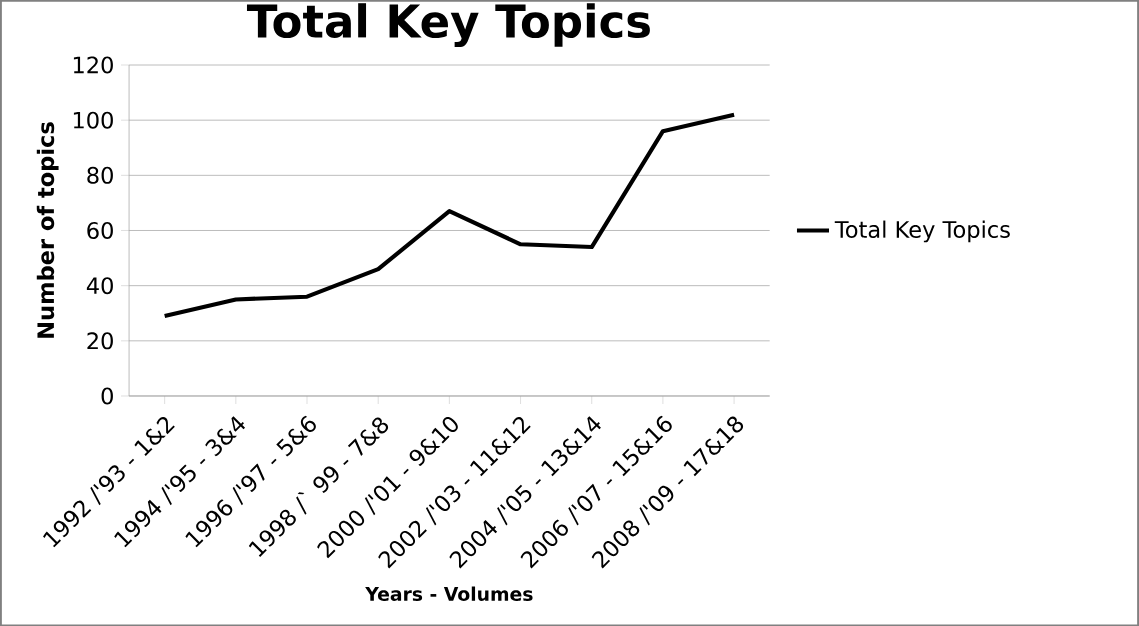 The height and width of the screenshot is (626, 1139). What do you see at coordinates (93, 120) in the screenshot?
I see `y-tick-label: 100` at bounding box center [93, 120].